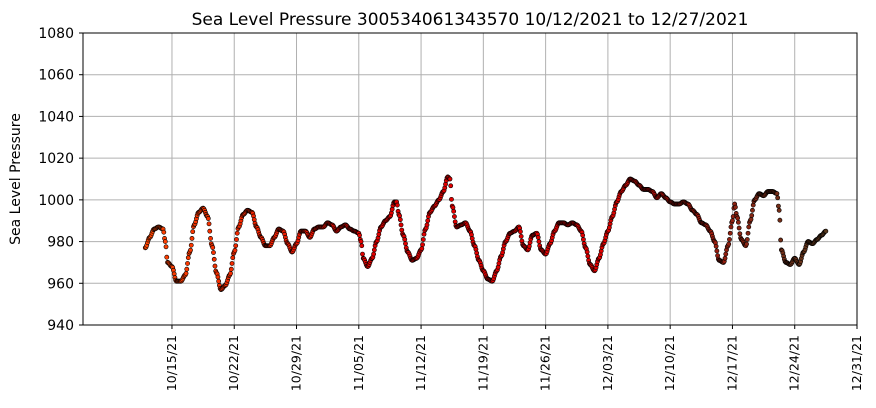  Describe the element at coordinates (171, 363) in the screenshot. I see `x-tick-label: 10/15/21` at that location.